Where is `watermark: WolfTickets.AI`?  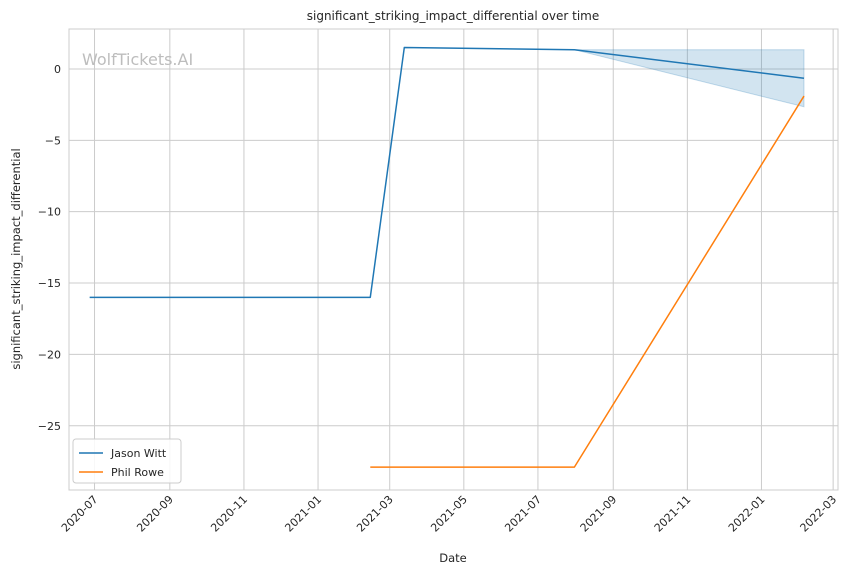
watermark: WolfTickets.AI is located at coordinates (137, 59).